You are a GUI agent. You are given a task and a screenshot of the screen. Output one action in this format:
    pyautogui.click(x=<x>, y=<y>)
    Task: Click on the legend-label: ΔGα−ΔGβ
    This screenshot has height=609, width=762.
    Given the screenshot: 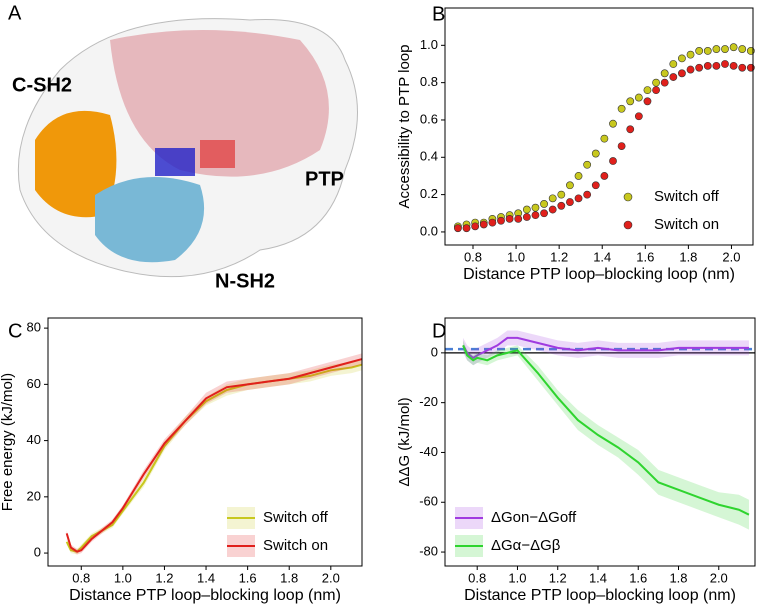 What is the action you would take?
    pyautogui.click(x=526, y=545)
    